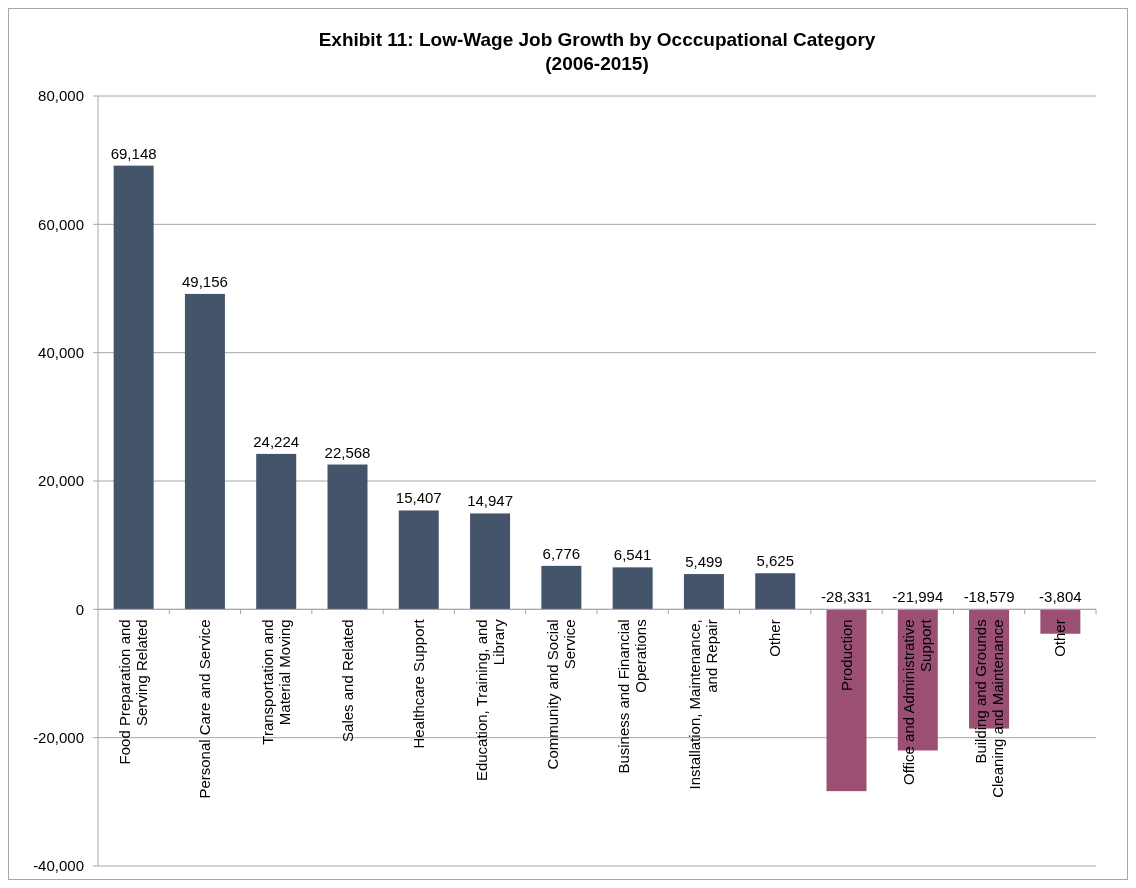  I want to click on x-tick-label: Business and Financial Operations, so click(632, 696).